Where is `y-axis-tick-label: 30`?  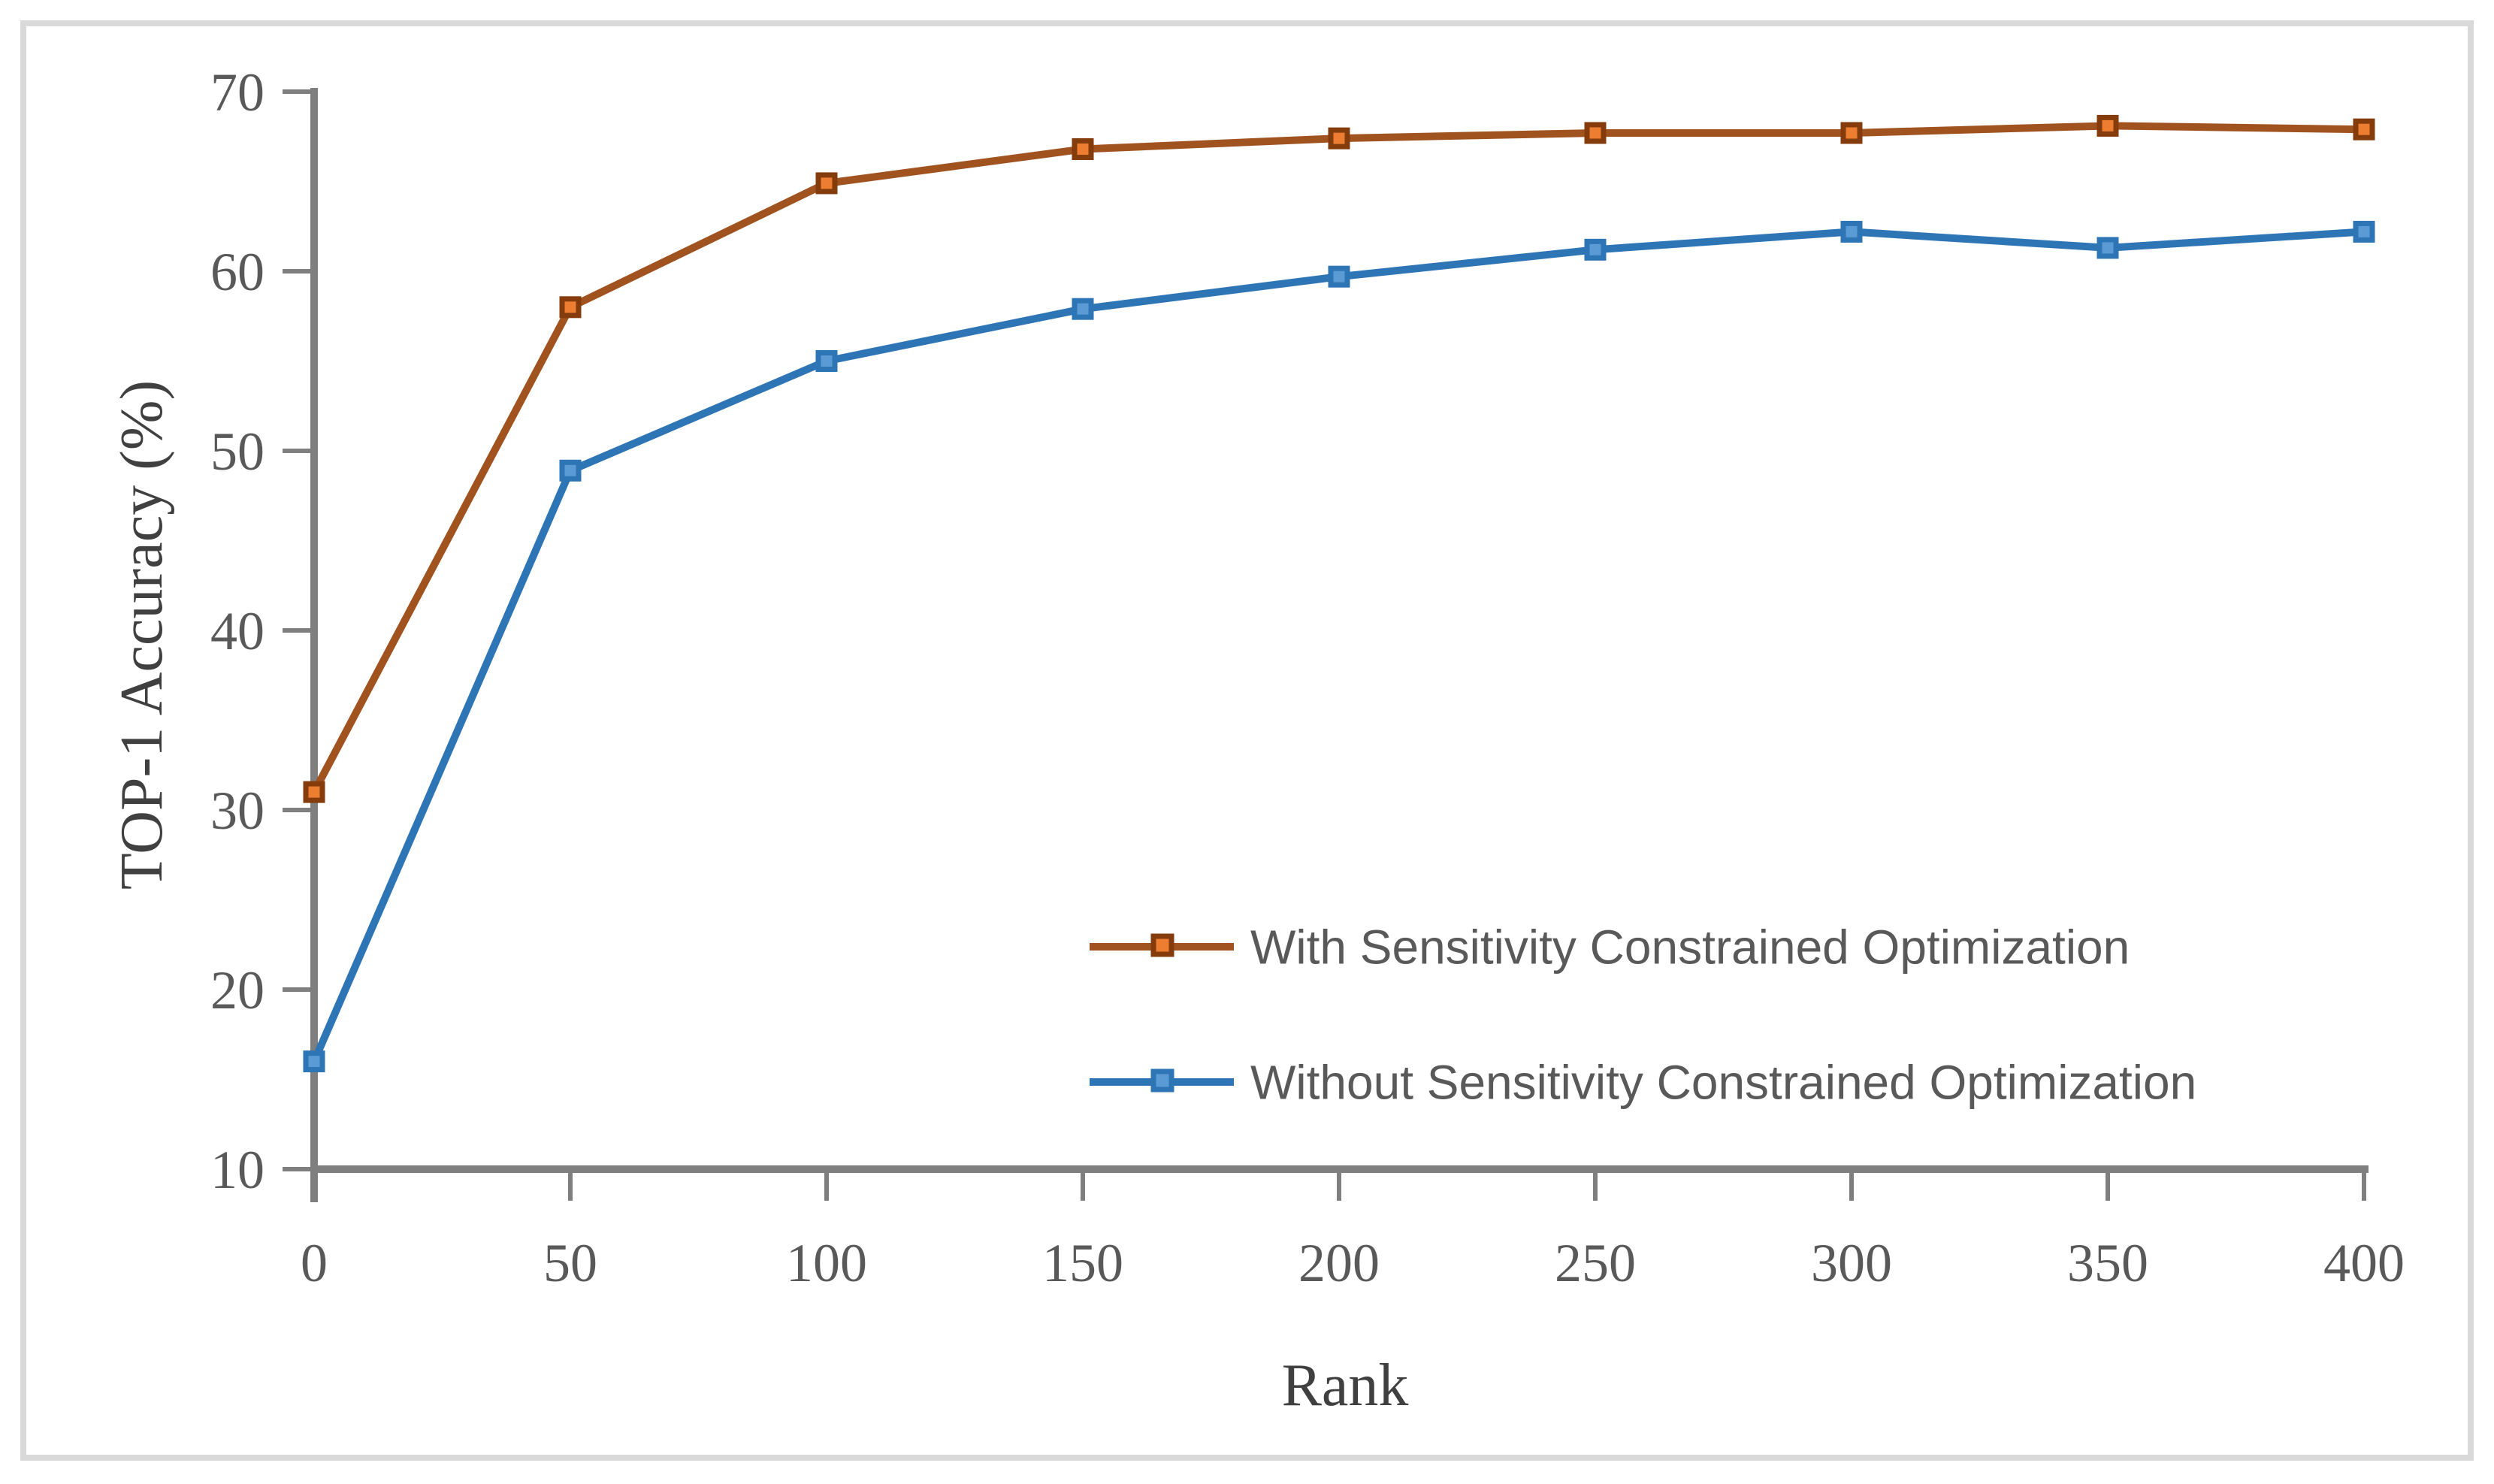 y-axis-tick-label: 30 is located at coordinates (237, 811).